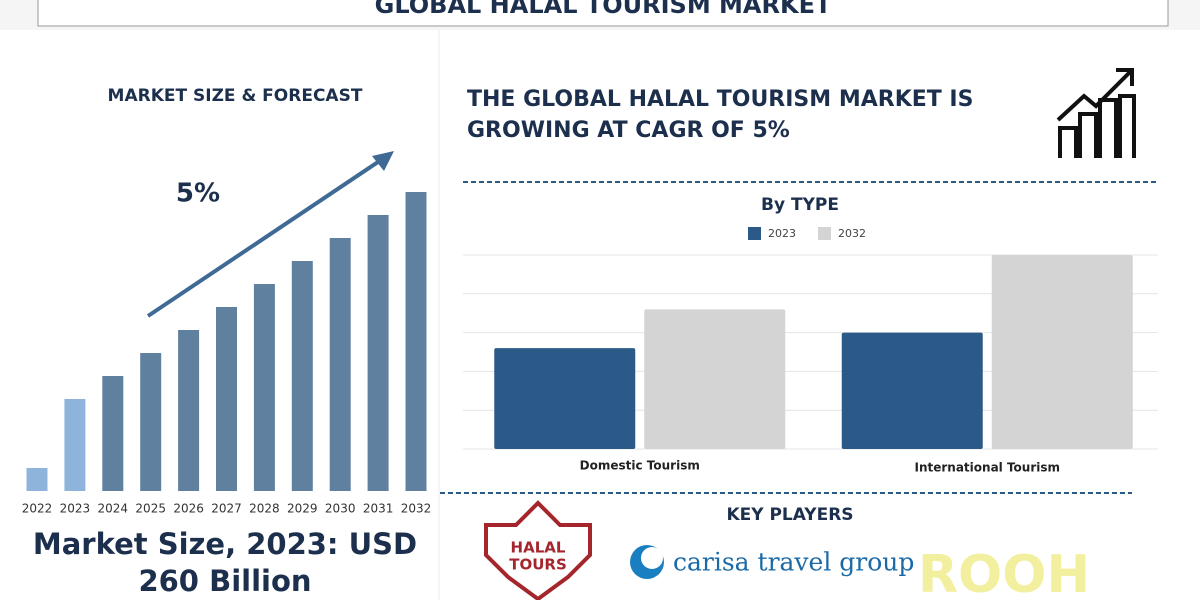 This screenshot has height=600, width=1200. What do you see at coordinates (37, 509) in the screenshot?
I see `x-tick-label: 2022` at bounding box center [37, 509].